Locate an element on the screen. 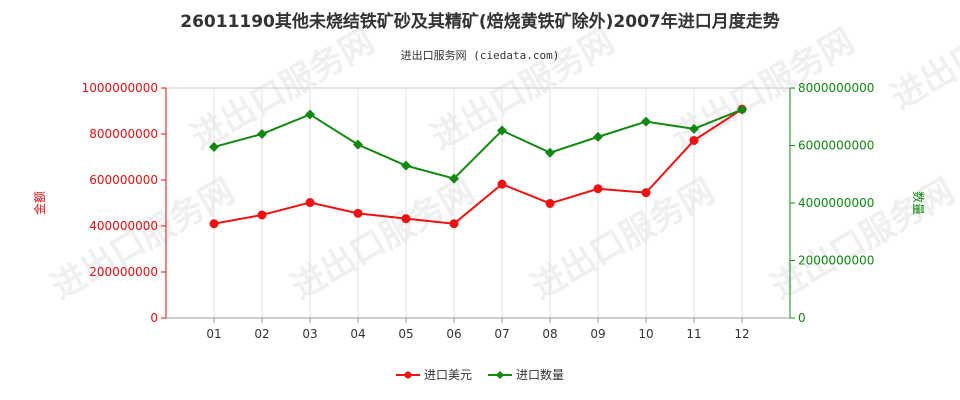  x-axis-tick-label: 05 is located at coordinates (405, 334).